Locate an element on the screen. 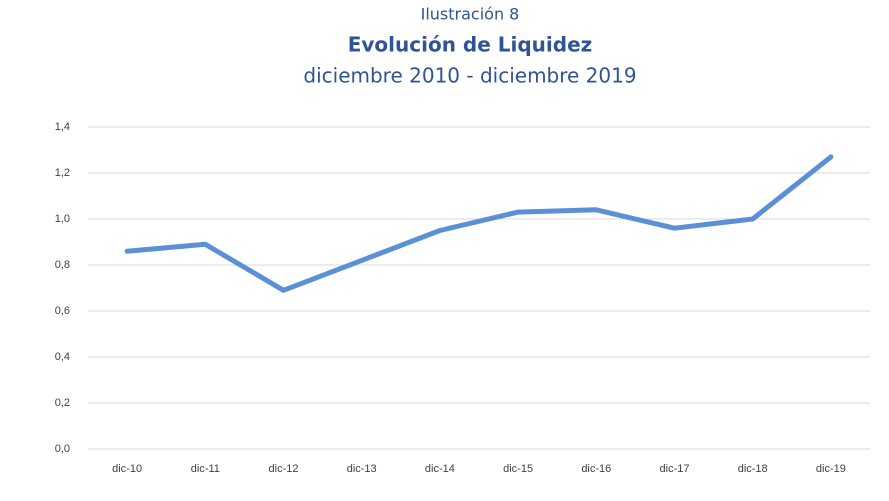  y-tick-label: 0,4 is located at coordinates (62, 357).